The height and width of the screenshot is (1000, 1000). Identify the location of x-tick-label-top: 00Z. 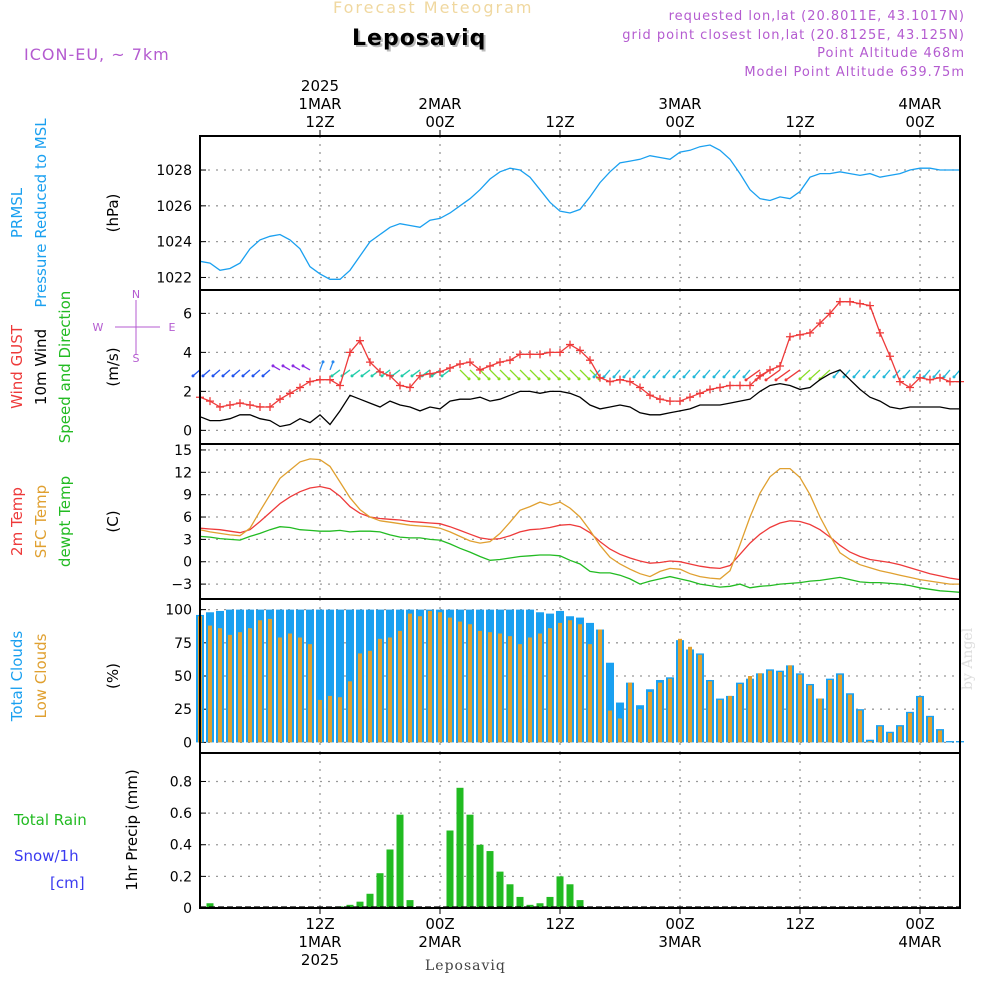
(679, 122).